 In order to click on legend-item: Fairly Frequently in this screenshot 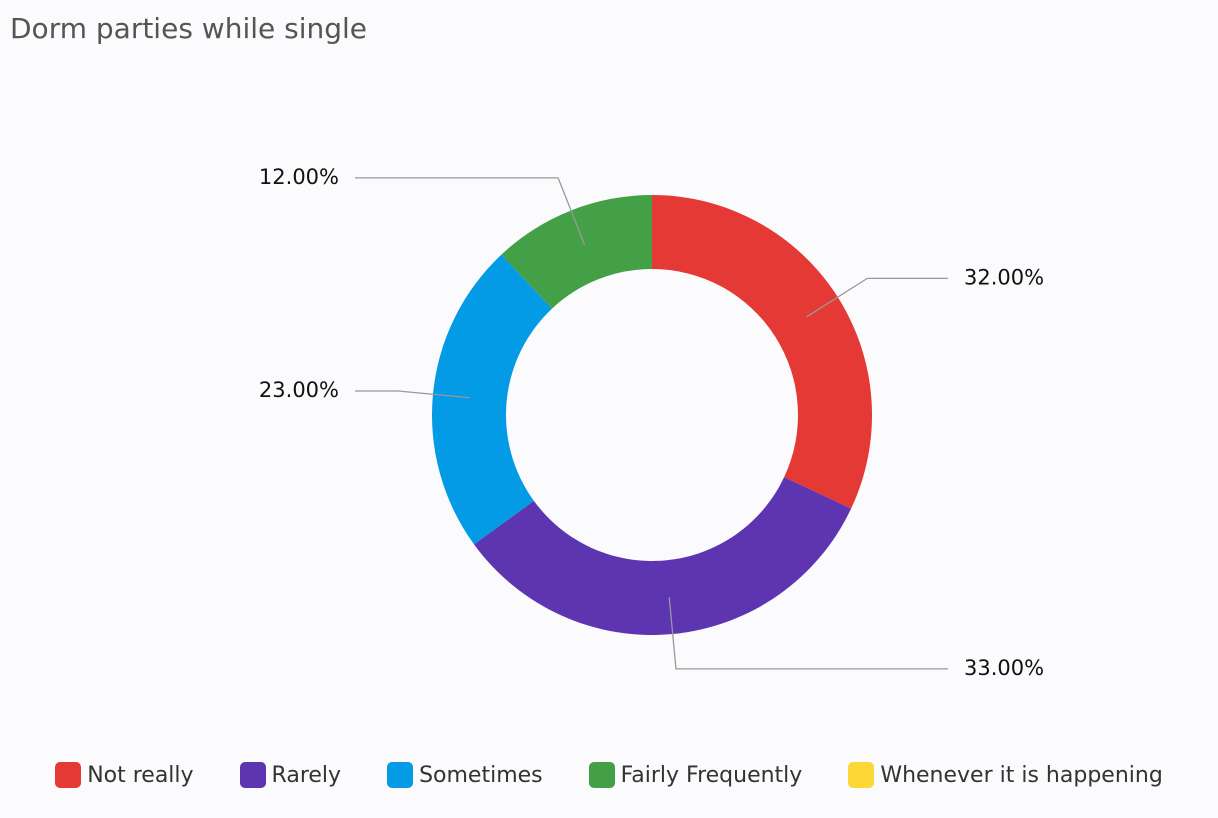, I will do `click(695, 775)`.